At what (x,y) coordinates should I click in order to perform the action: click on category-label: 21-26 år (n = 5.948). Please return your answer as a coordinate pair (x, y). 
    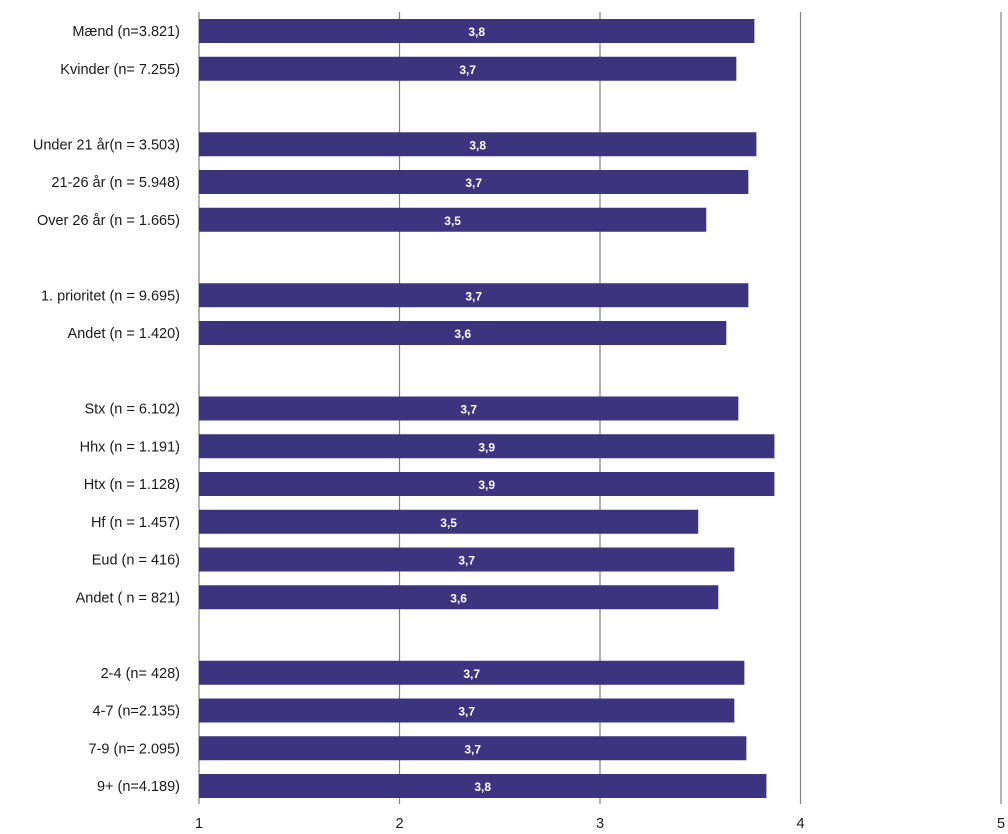
    Looking at the image, I should click on (115, 183).